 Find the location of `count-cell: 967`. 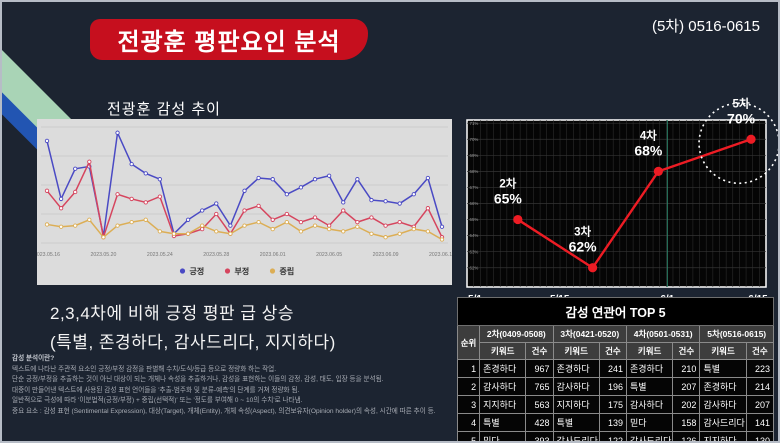

count-cell: 967 is located at coordinates (539, 368).